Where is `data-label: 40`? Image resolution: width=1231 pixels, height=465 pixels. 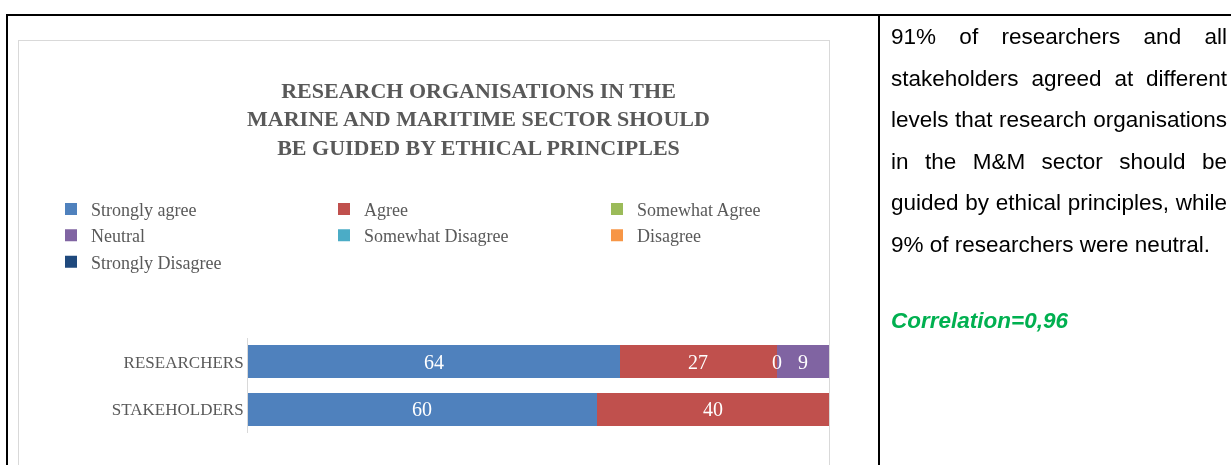 data-label: 40 is located at coordinates (713, 409).